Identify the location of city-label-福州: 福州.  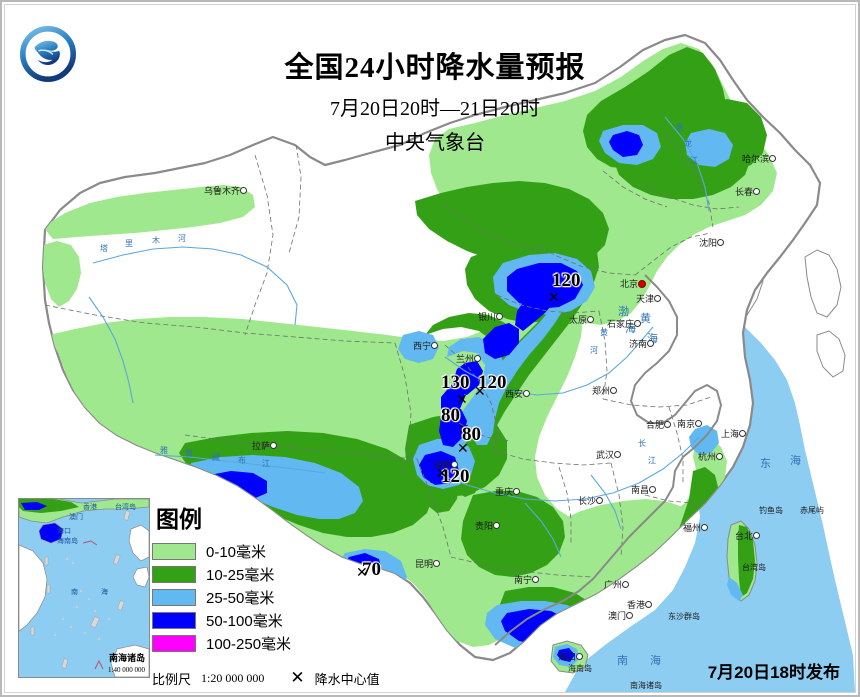
(696, 527).